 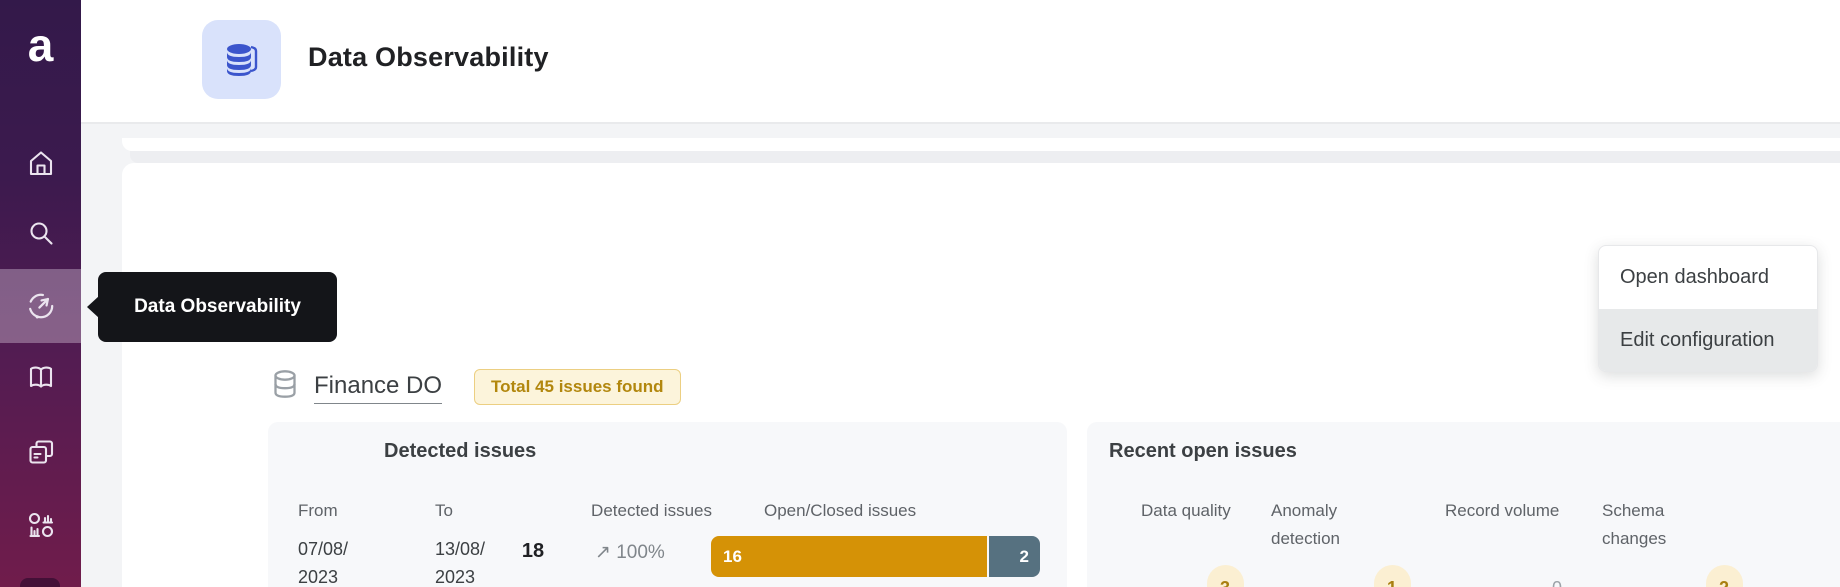 I want to click on detected-issues-title: Detected issues, so click(x=460, y=451).